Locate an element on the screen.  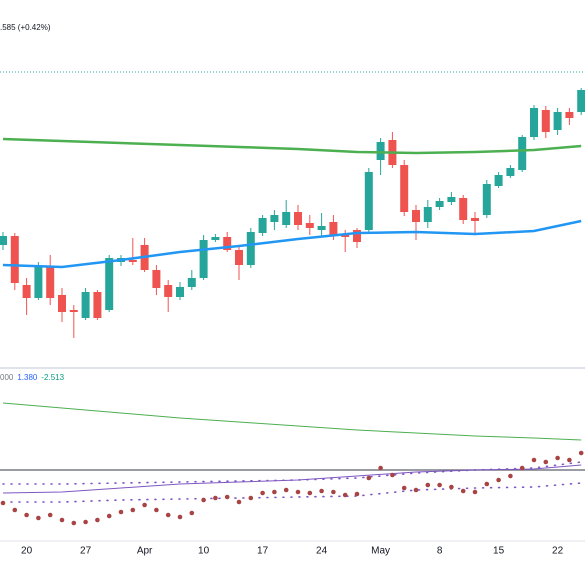
x-tick-label: 8 is located at coordinates (440, 551).